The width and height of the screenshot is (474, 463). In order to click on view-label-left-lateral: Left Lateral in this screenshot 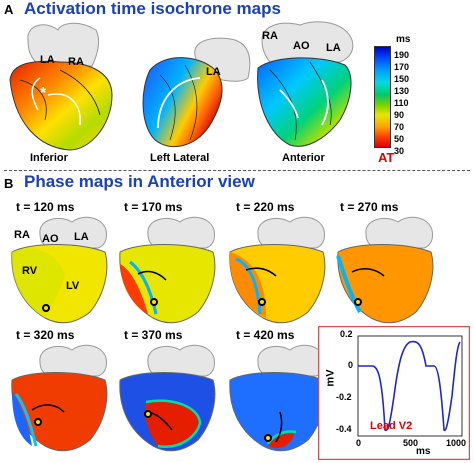, I will do `click(180, 158)`.